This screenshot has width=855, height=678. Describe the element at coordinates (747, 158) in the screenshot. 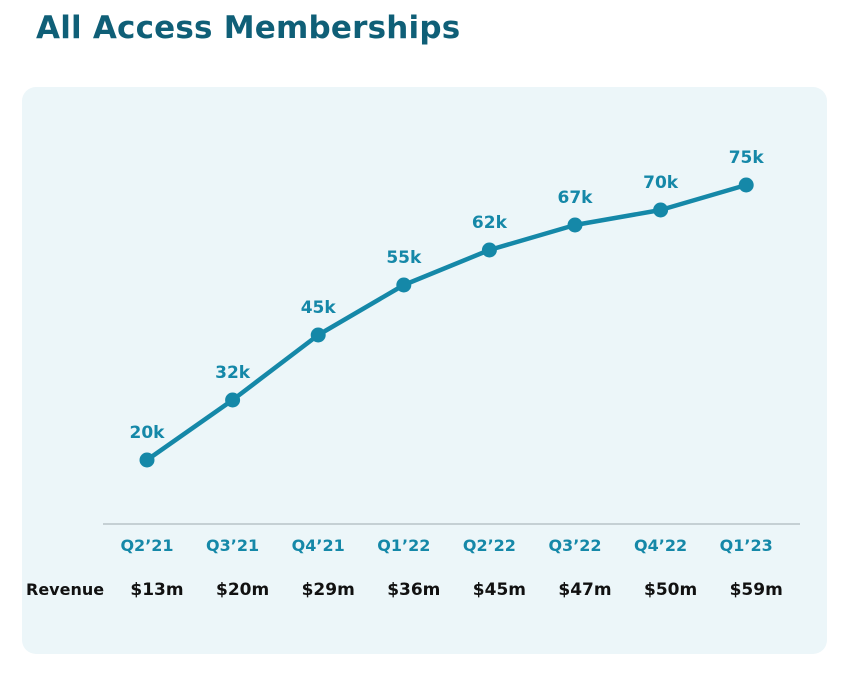

I see `data-label: 75k` at that location.